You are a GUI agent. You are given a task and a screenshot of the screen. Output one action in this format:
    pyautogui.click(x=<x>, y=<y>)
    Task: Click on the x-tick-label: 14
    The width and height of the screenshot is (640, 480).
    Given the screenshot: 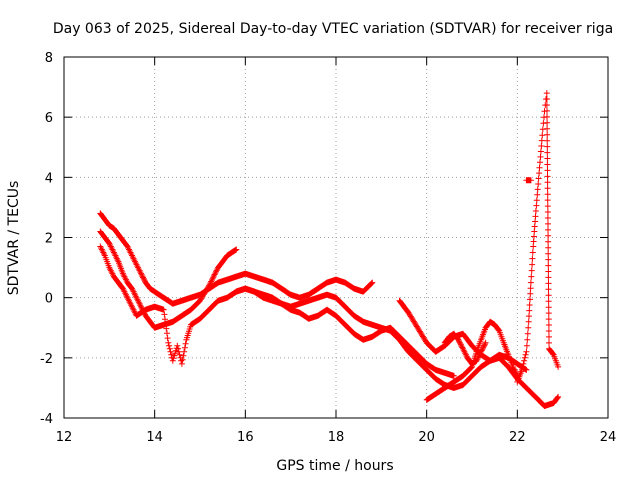 What is the action you would take?
    pyautogui.click(x=154, y=437)
    